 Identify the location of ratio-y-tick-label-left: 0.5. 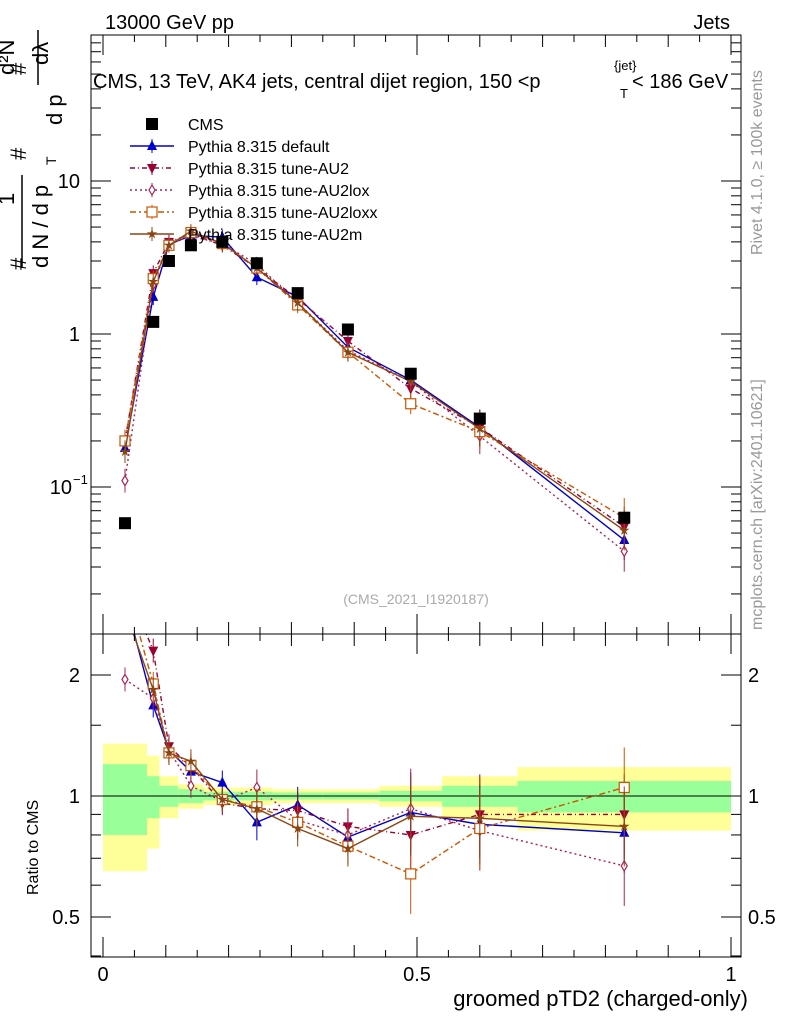
(66, 918).